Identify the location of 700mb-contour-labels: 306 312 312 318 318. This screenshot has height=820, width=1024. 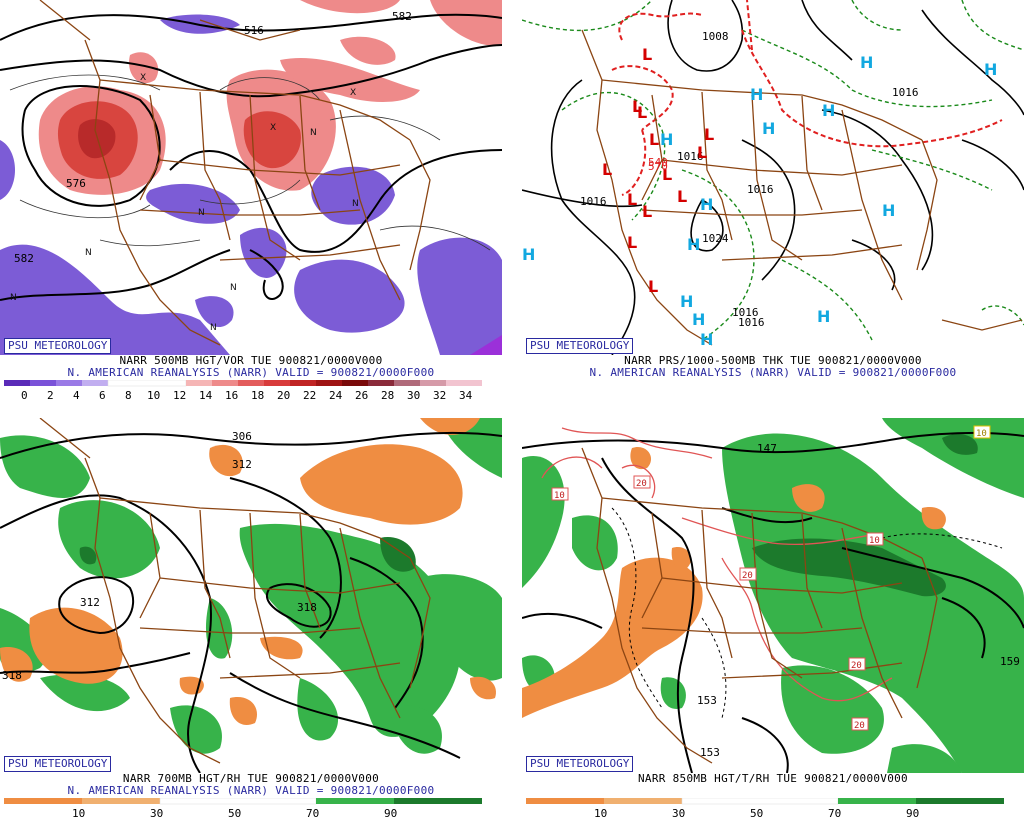
(159, 556).